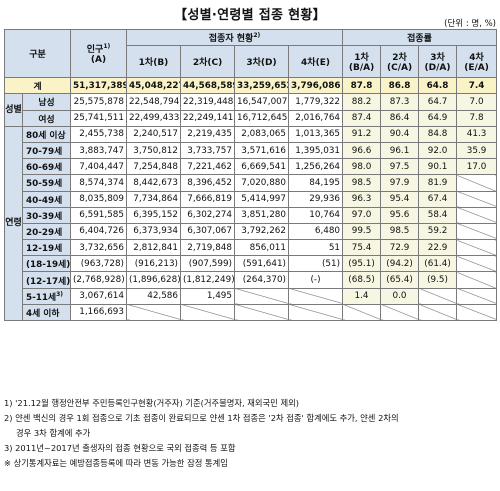 This screenshot has width=500, height=491. What do you see at coordinates (98, 231) in the screenshot?
I see `cell-population: 6,404,726` at bounding box center [98, 231].